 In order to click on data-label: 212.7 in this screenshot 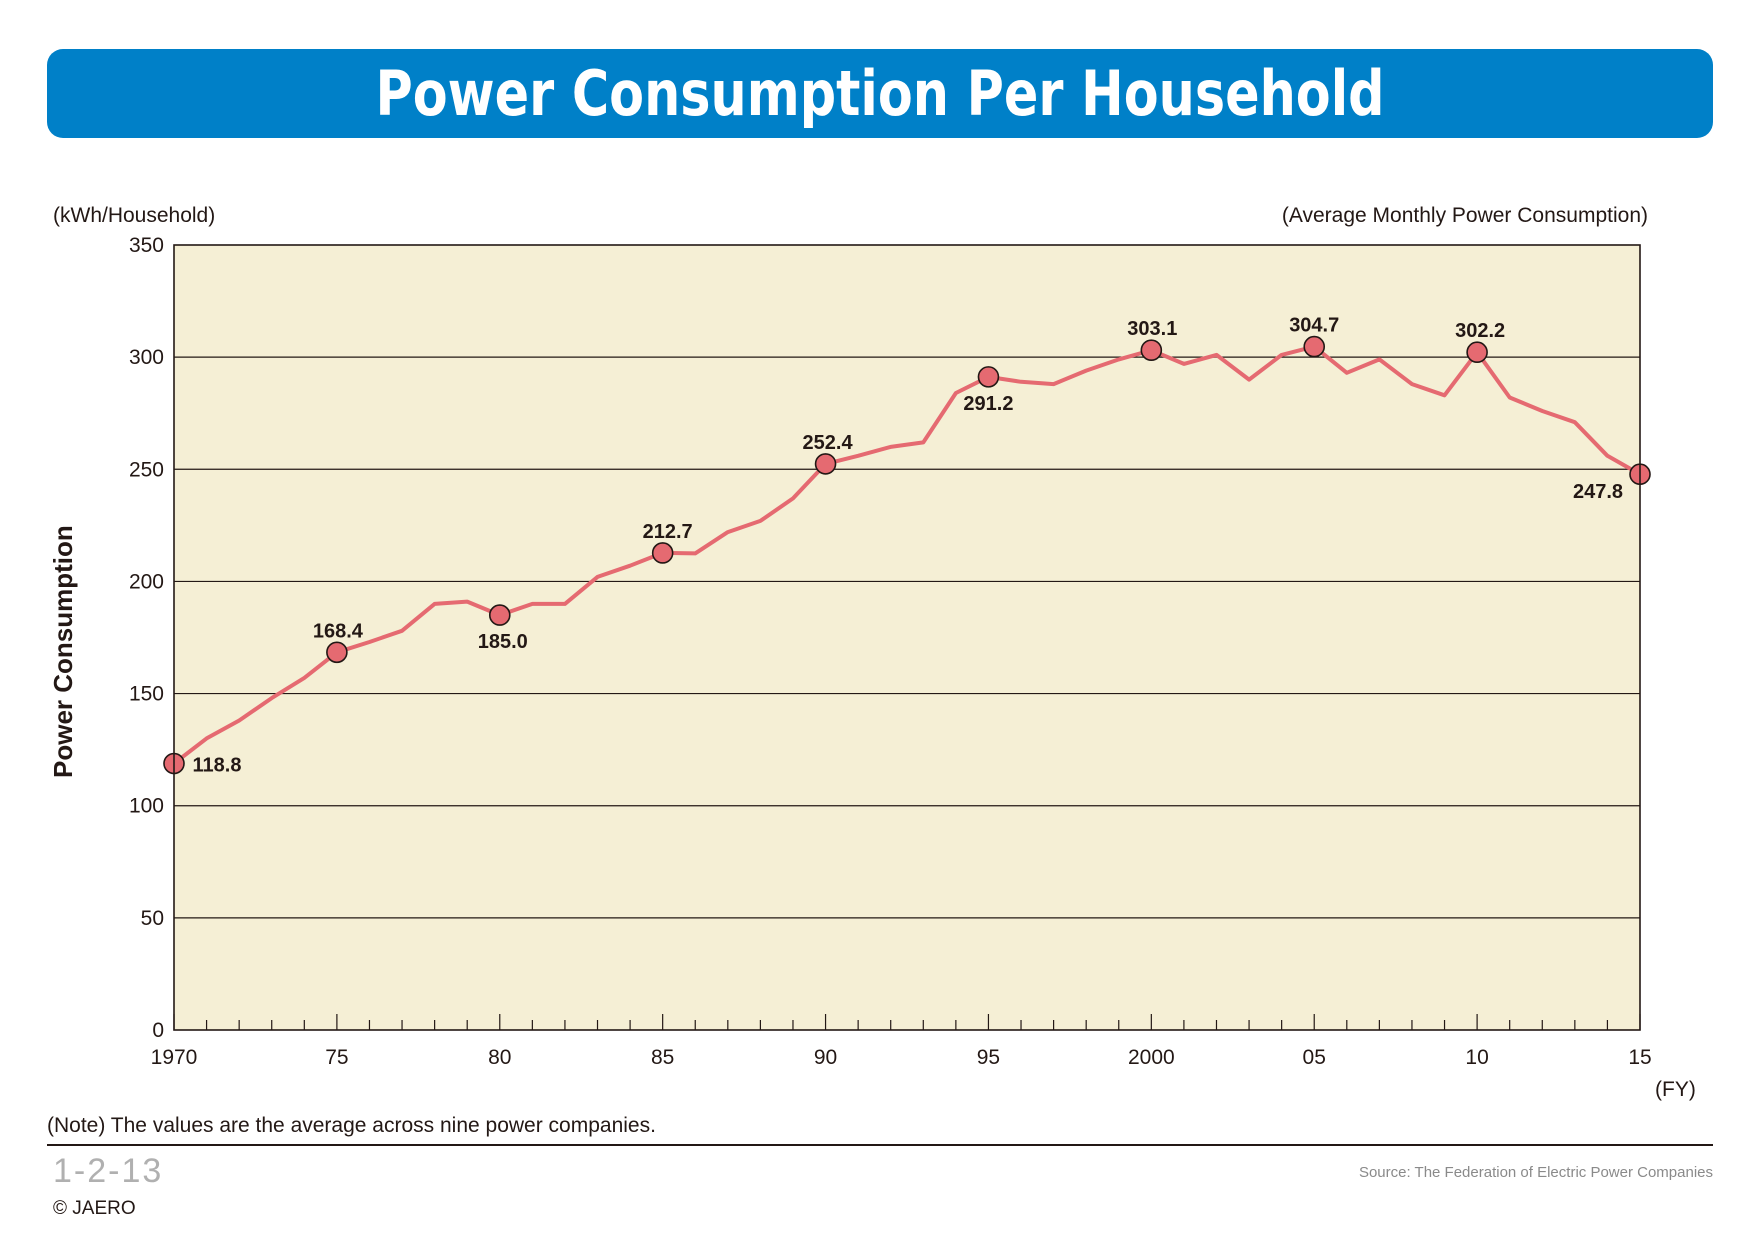, I will do `click(668, 532)`.